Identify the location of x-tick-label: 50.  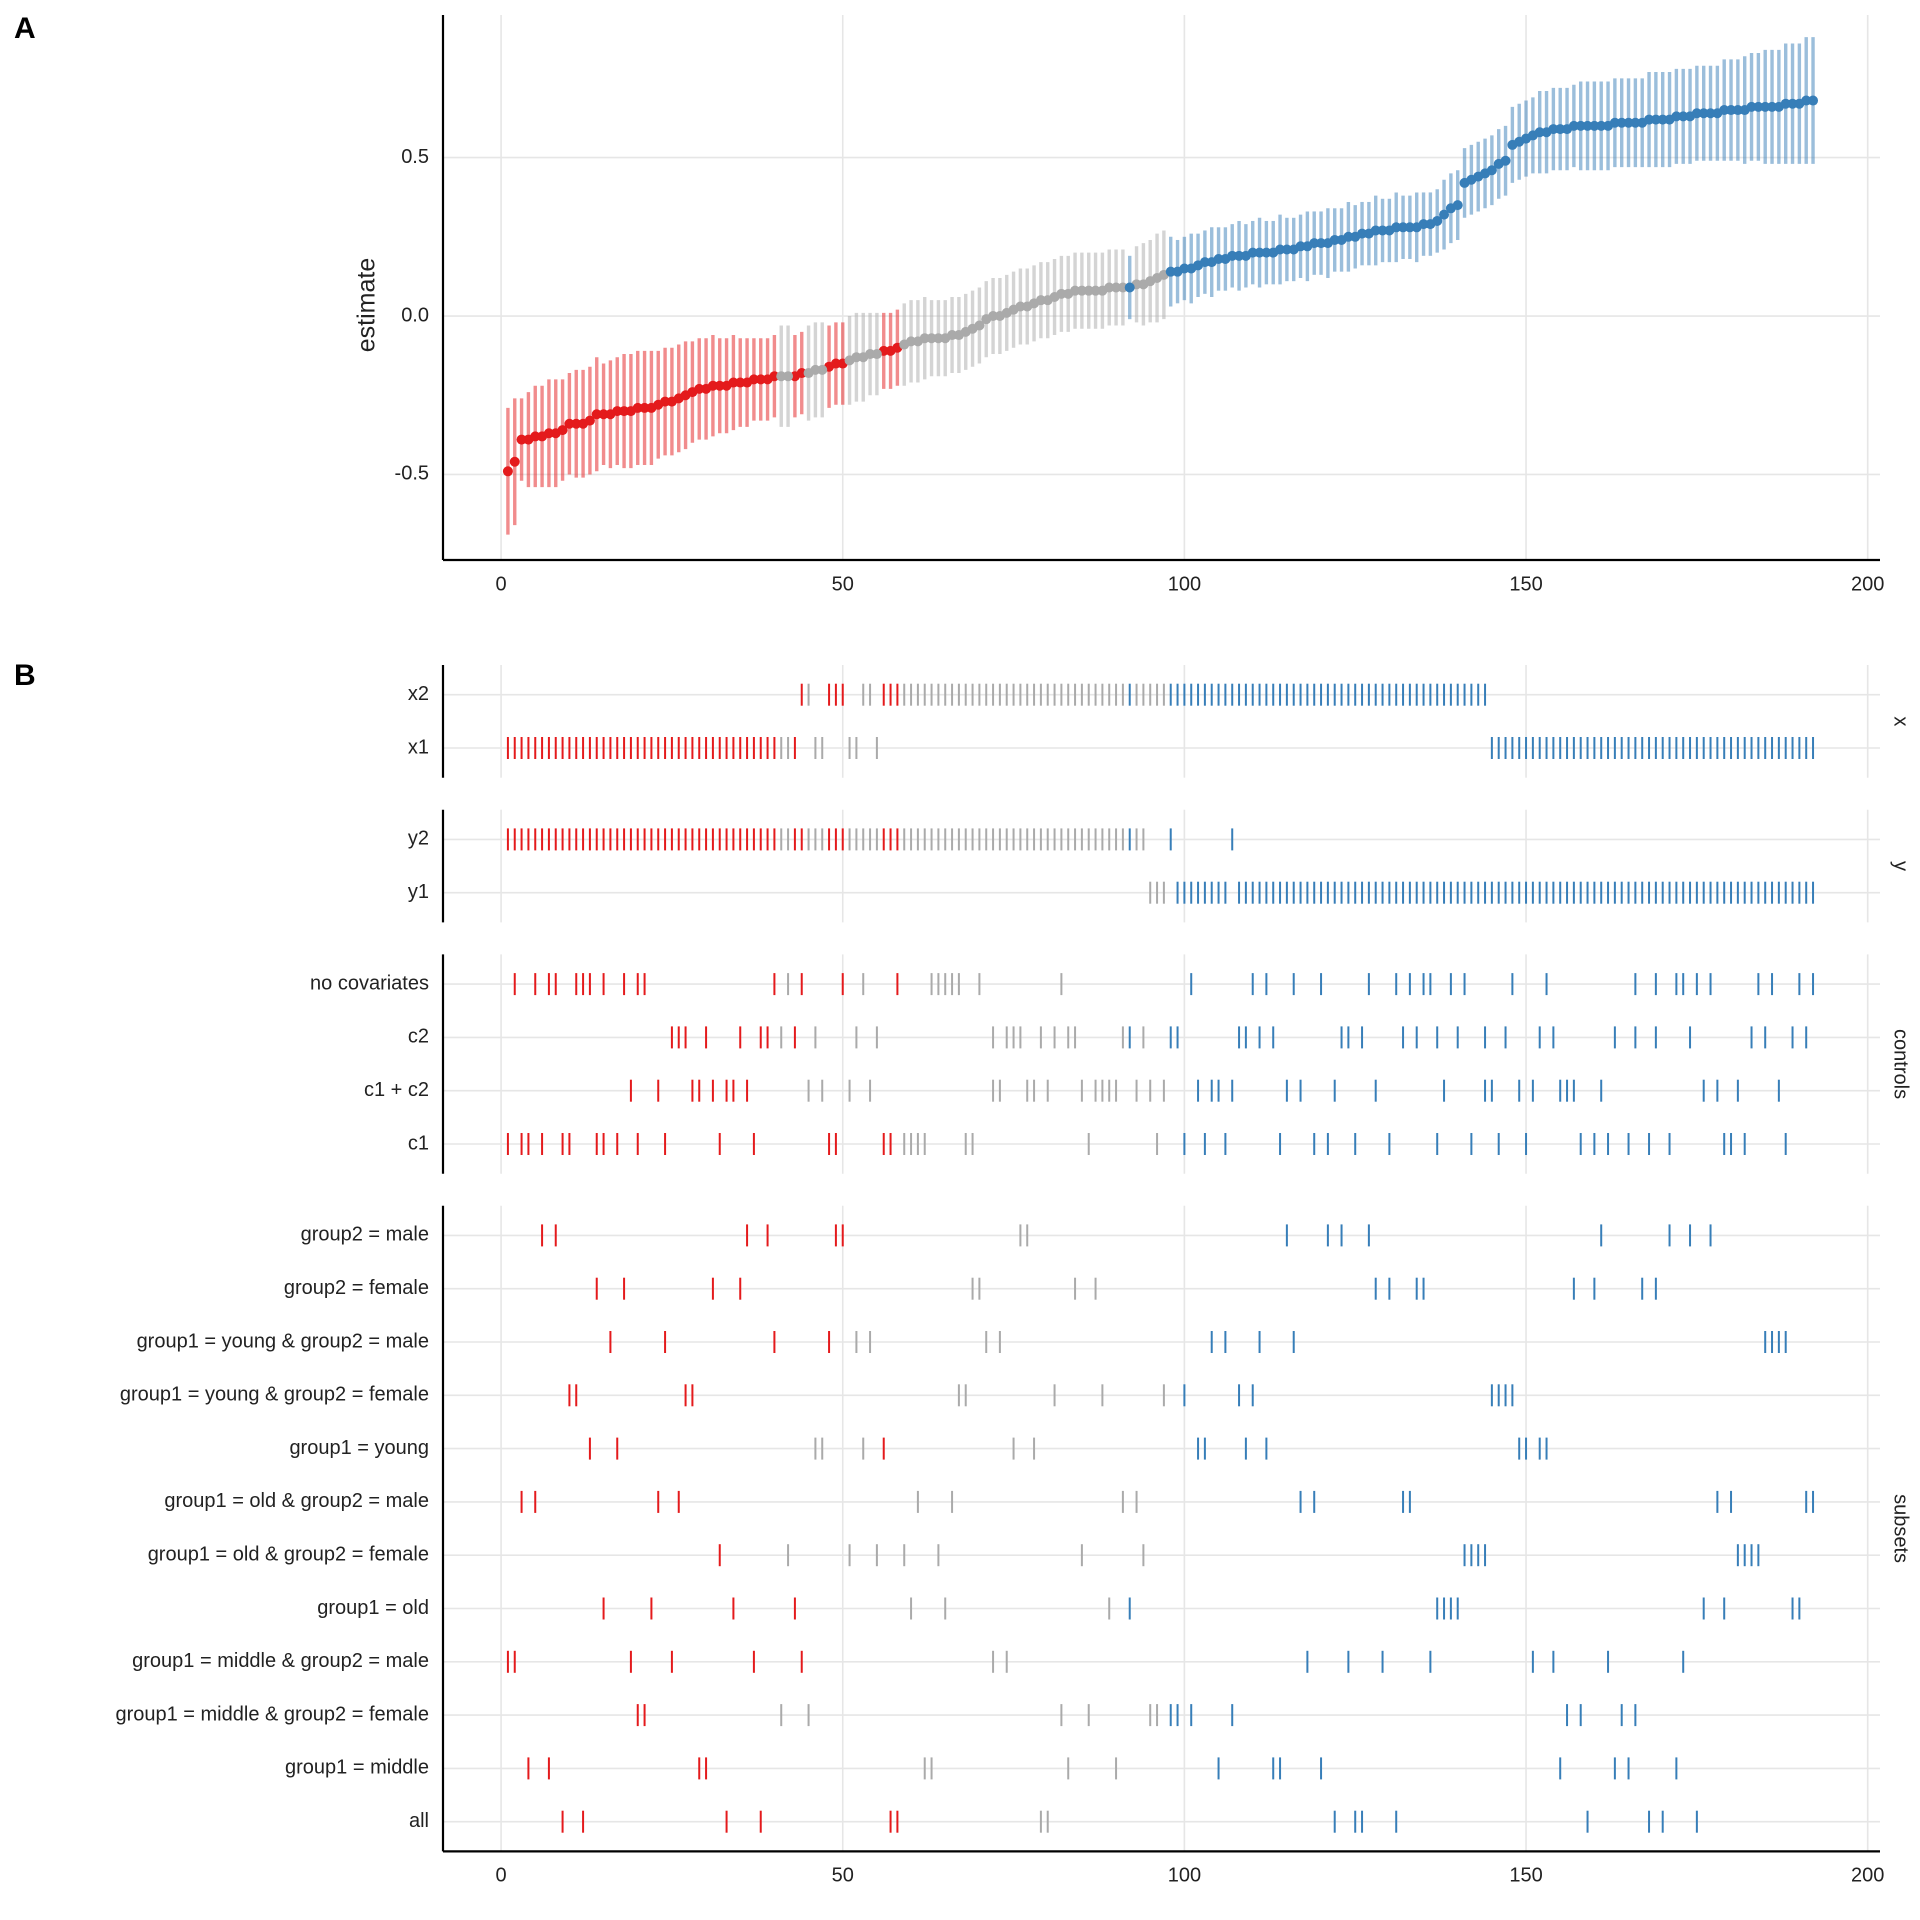
(843, 1876).